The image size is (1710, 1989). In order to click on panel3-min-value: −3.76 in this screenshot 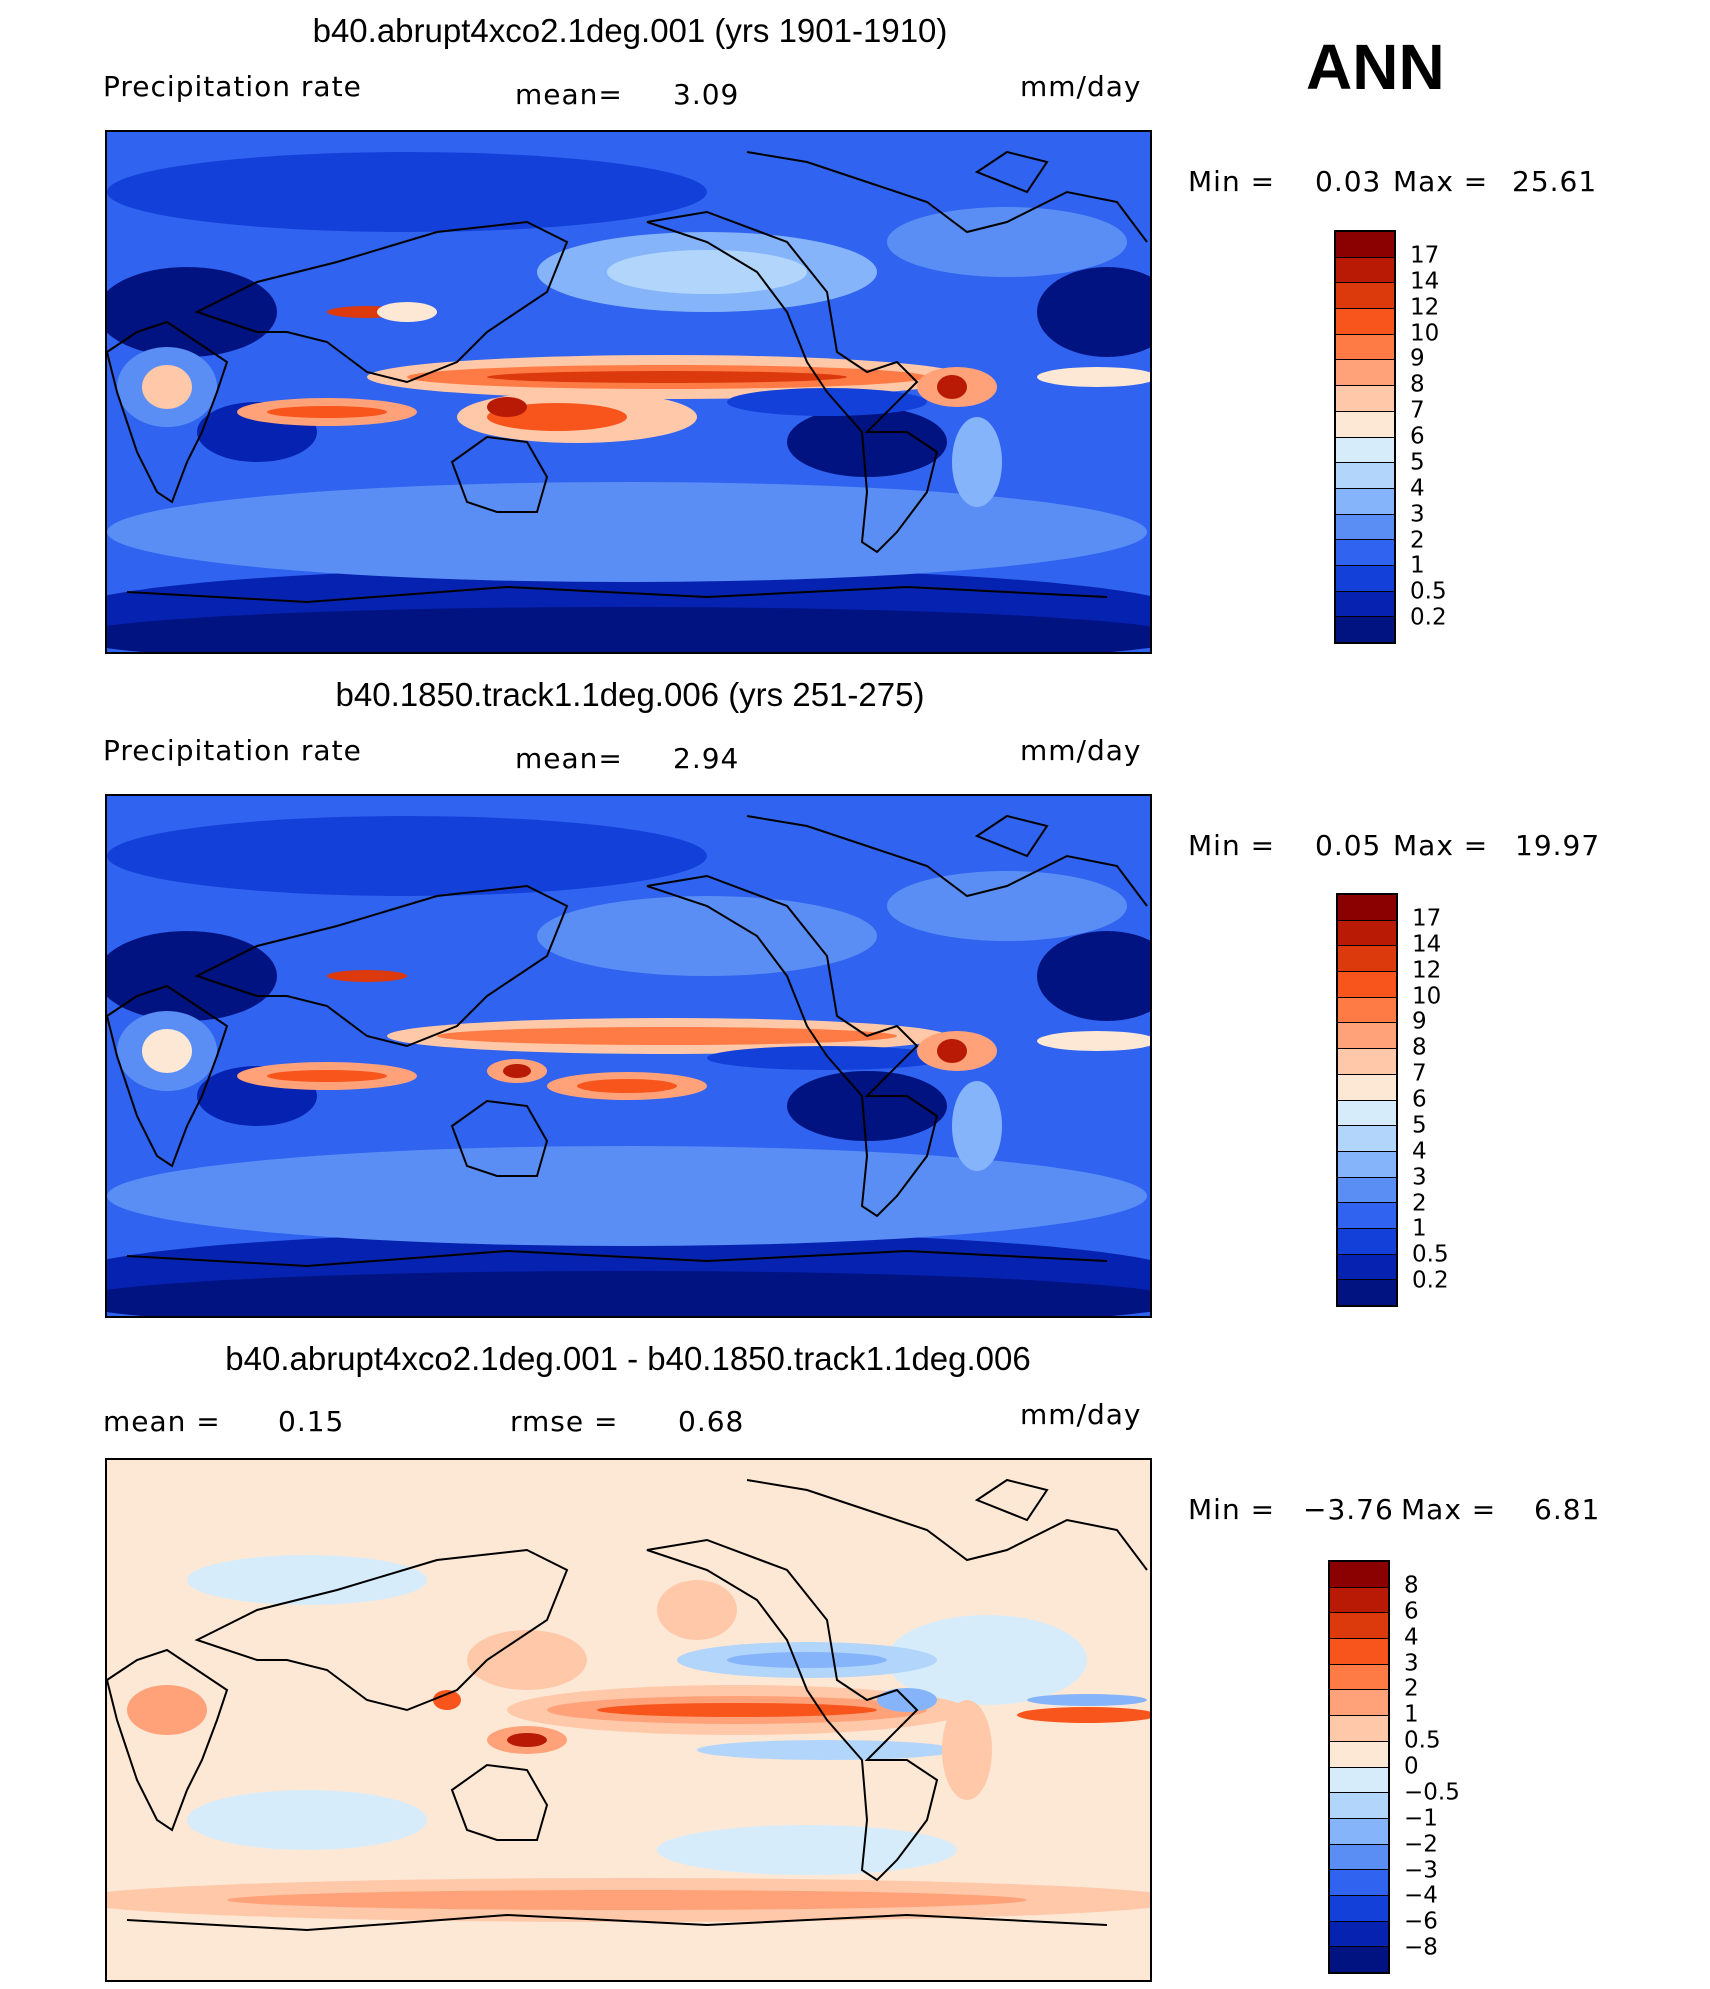, I will do `click(1348, 1509)`.